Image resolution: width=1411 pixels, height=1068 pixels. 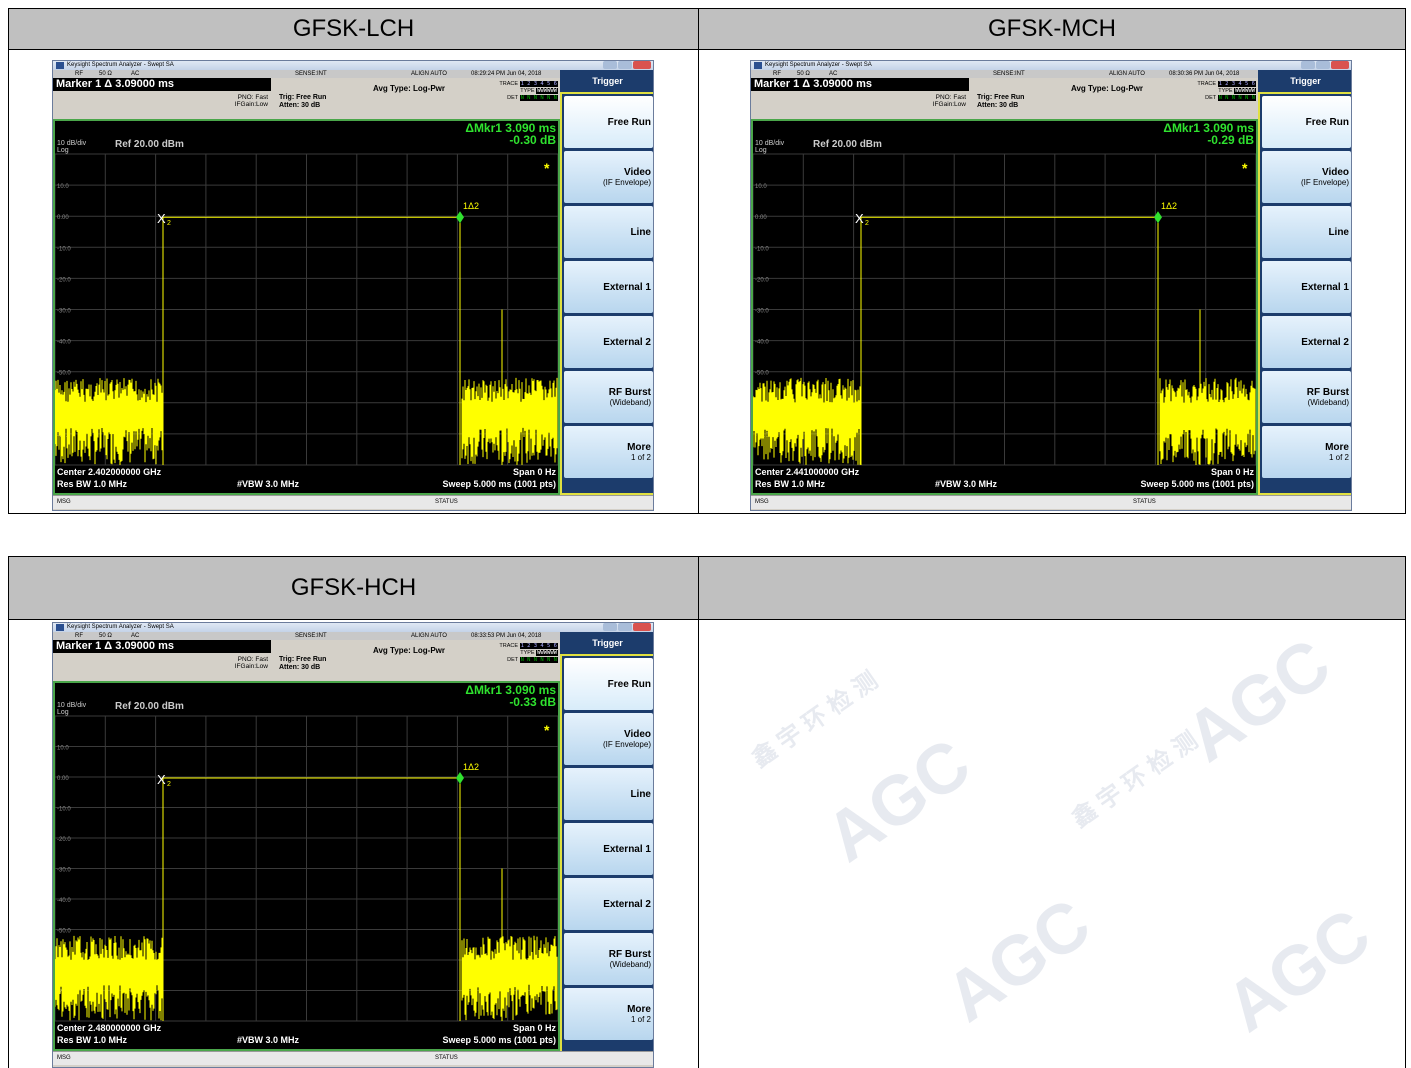 I want to click on msg-label: MSG, so click(x=64, y=502).